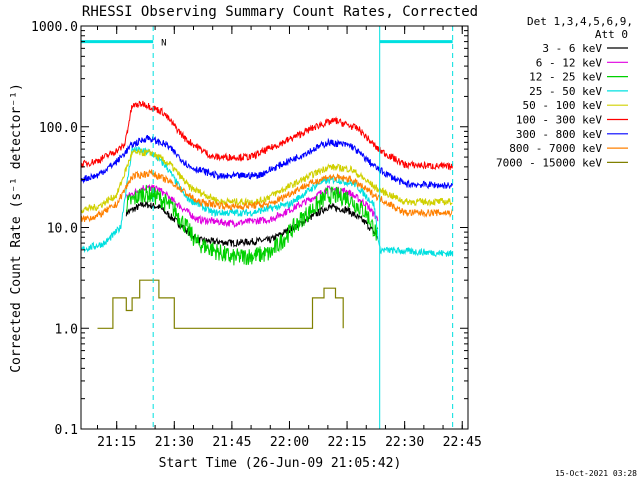 This screenshot has height=480, width=640. What do you see at coordinates (563, 105) in the screenshot?
I see `legend-entry-label: 50 - 100 keV` at bounding box center [563, 105].